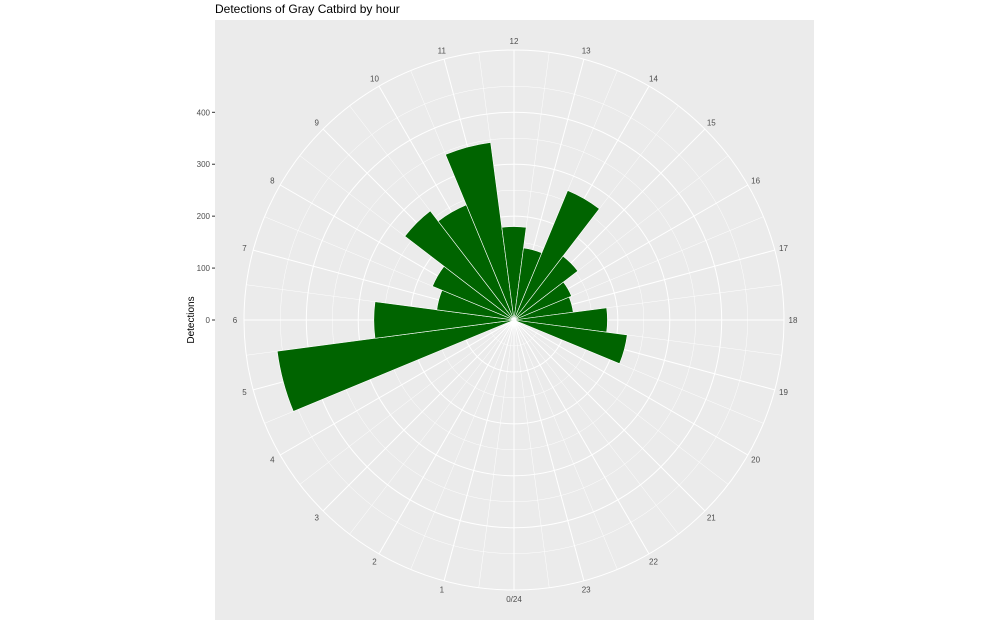  Describe the element at coordinates (783, 248) in the screenshot. I see `x-tick-label: 17` at that location.